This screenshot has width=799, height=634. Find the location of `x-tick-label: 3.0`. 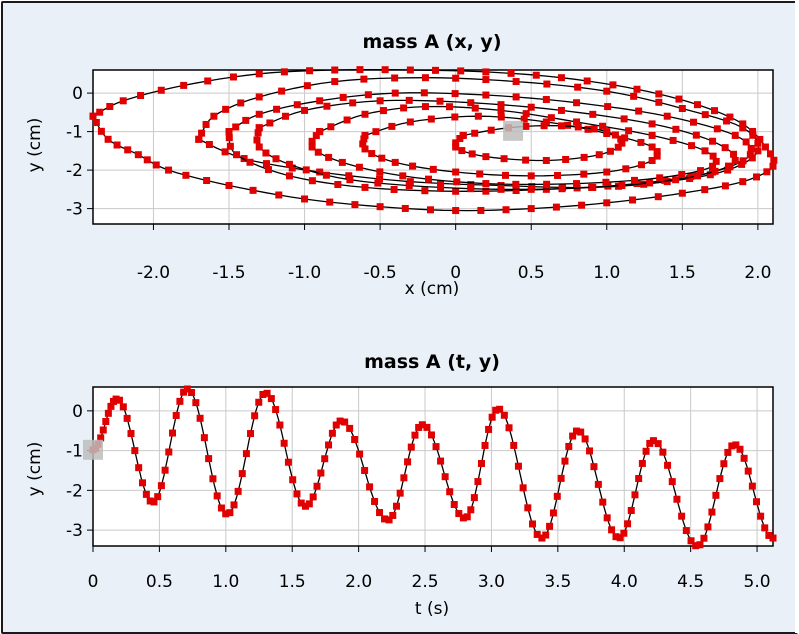

x-tick-label: 3.0 is located at coordinates (491, 582).